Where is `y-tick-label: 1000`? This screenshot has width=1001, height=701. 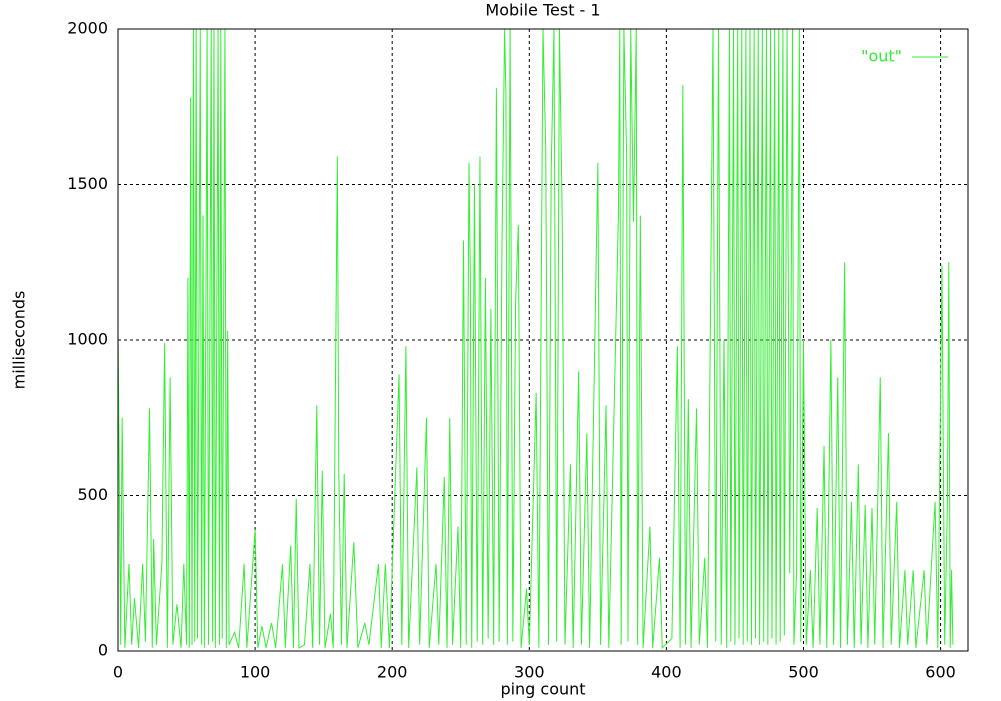
y-tick-label: 1000 is located at coordinates (87, 339).